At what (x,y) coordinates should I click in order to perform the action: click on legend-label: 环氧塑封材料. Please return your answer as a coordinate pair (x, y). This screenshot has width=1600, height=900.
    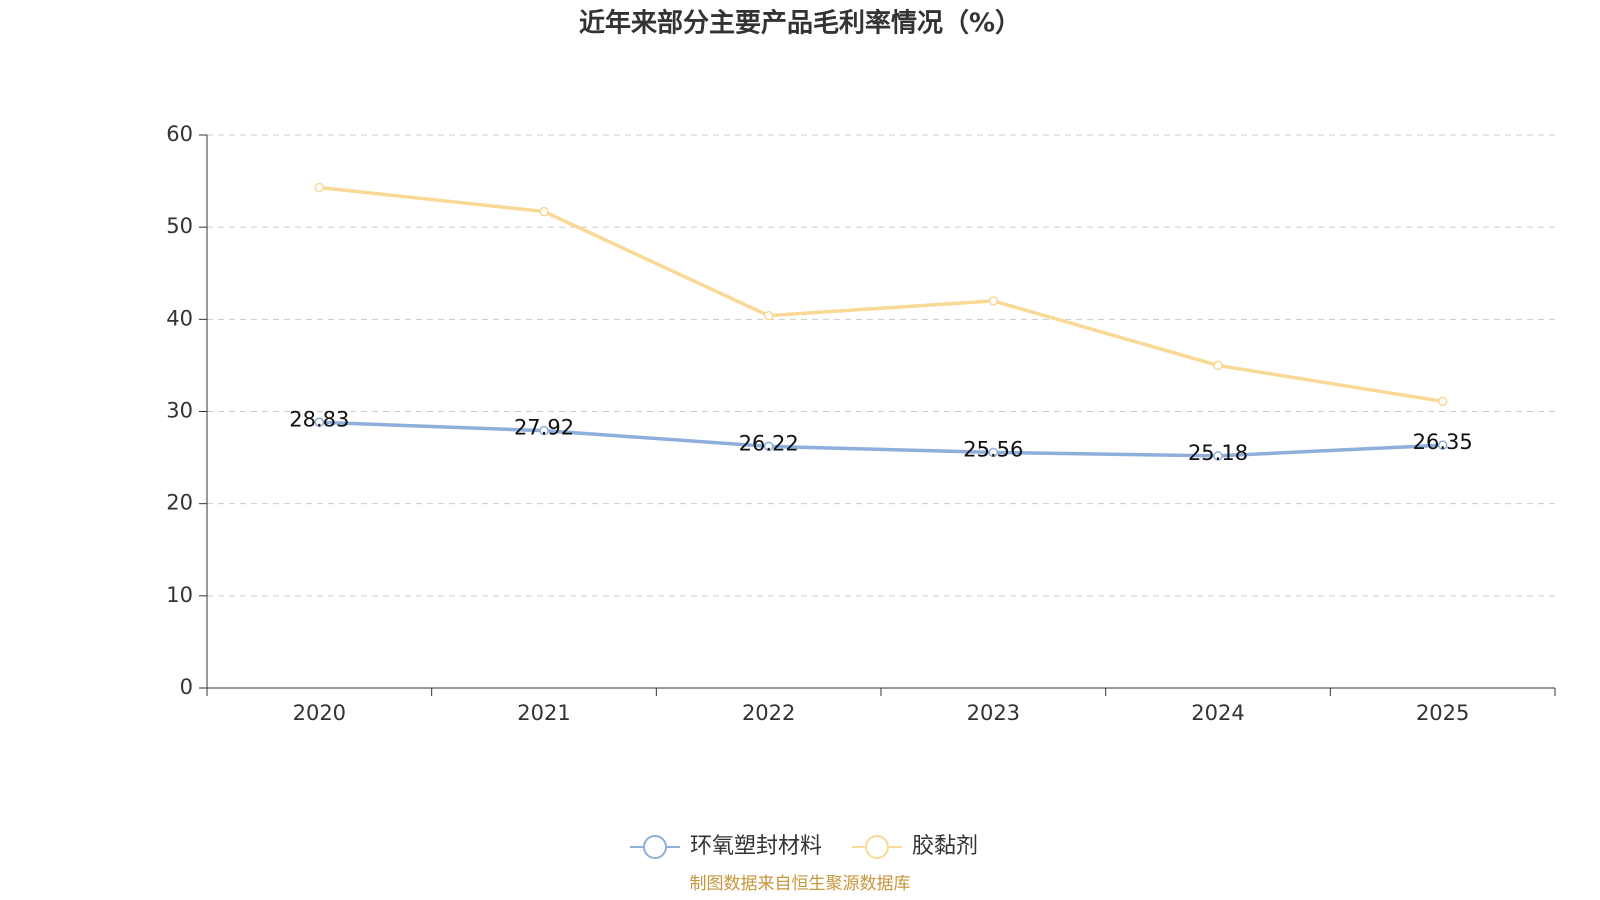
    Looking at the image, I should click on (756, 846).